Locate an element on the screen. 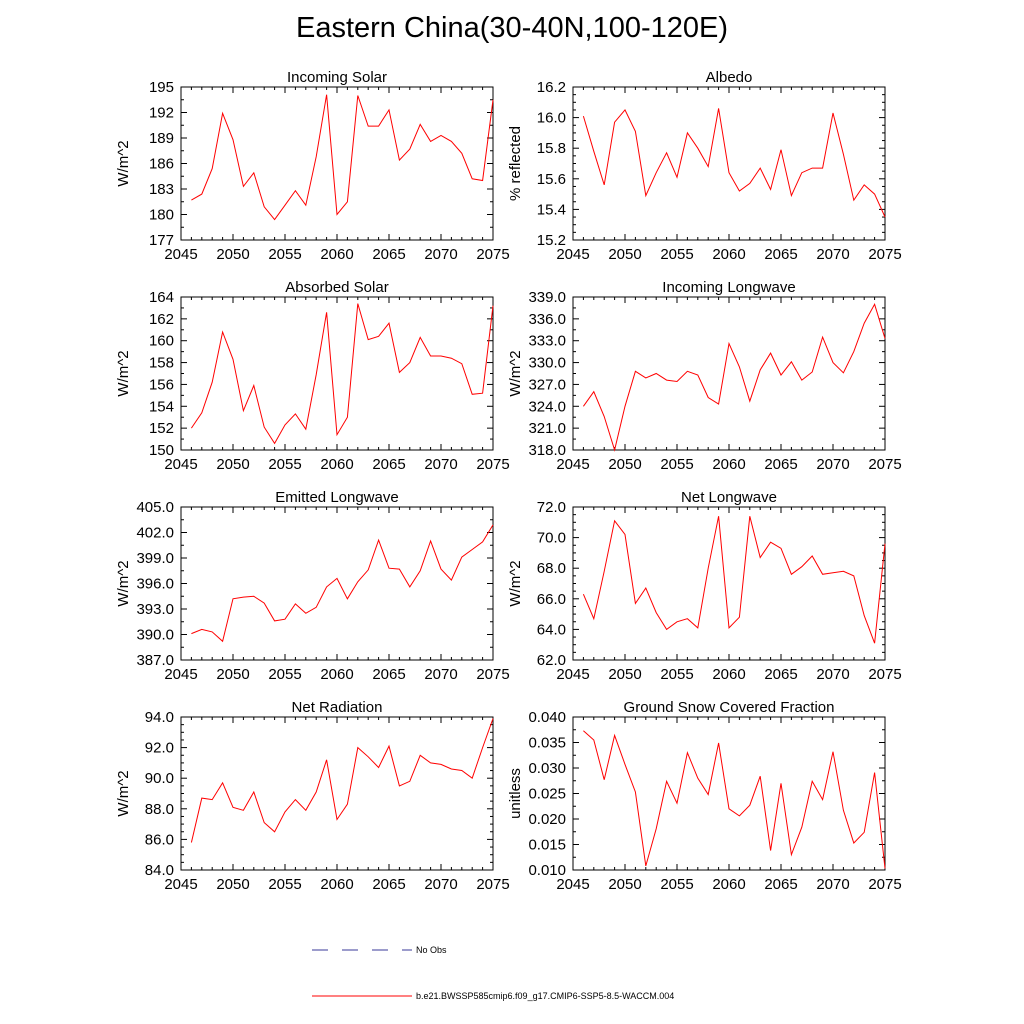  absorbed-solar-frame is located at coordinates (337, 373).